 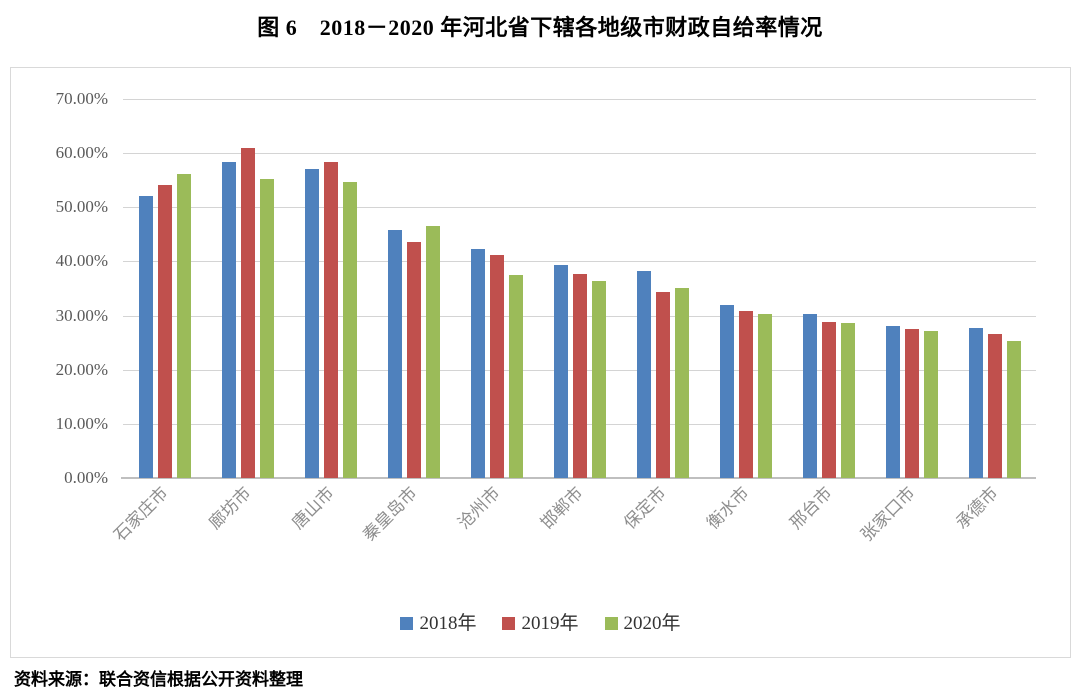 What do you see at coordinates (158, 679) in the screenshot?
I see `source-note: 资料来源：联合资信根据公开资料整理` at bounding box center [158, 679].